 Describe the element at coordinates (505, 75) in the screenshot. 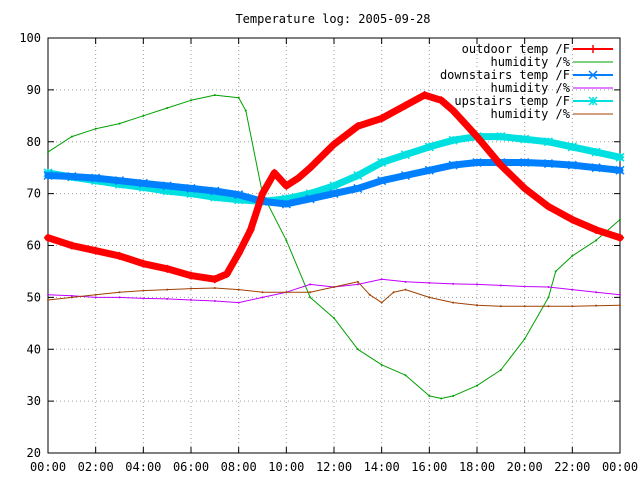

I see `legend-label: downstairs temp /F` at that location.